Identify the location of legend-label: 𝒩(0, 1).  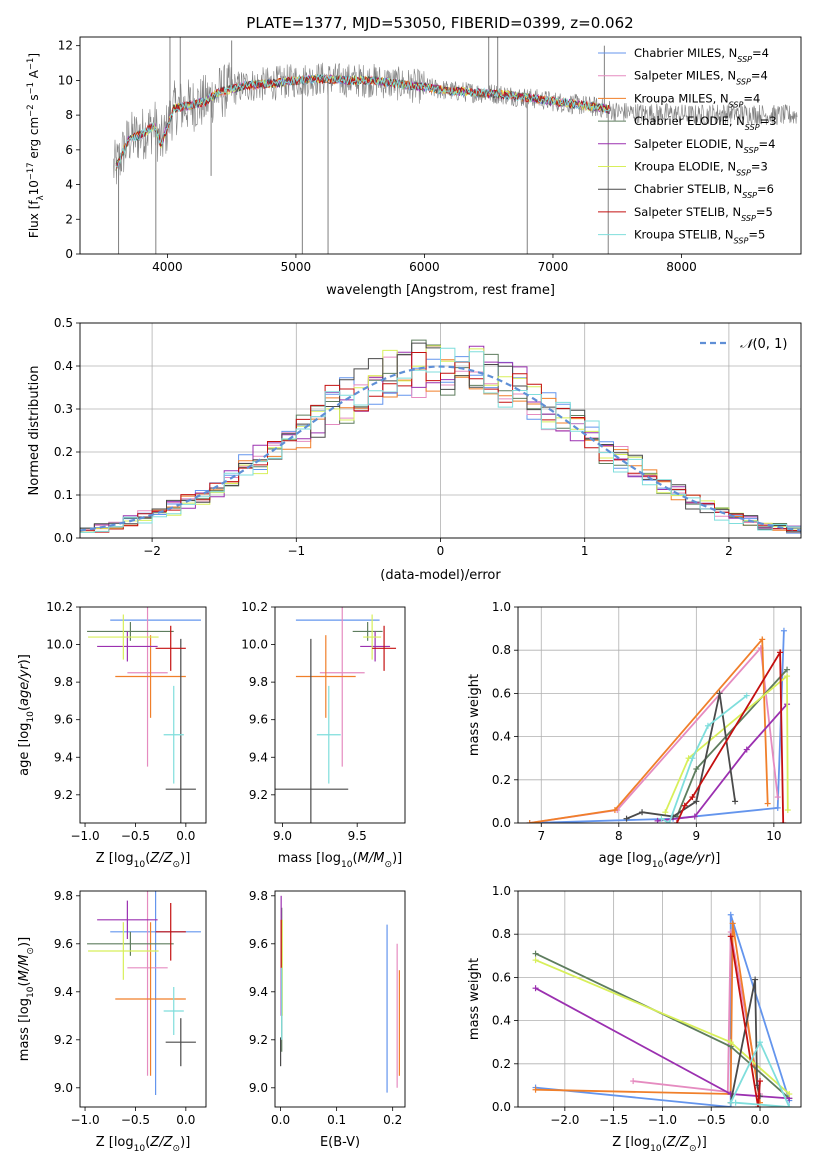
(763, 344).